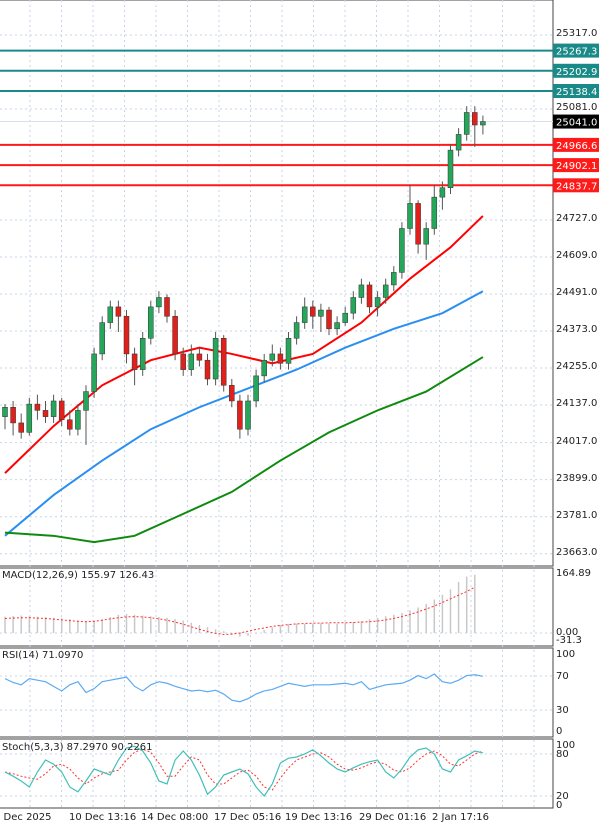 This screenshot has width=600, height=828. Describe the element at coordinates (393, 817) in the screenshot. I see `time-label: 29 Dec 01:16` at that location.